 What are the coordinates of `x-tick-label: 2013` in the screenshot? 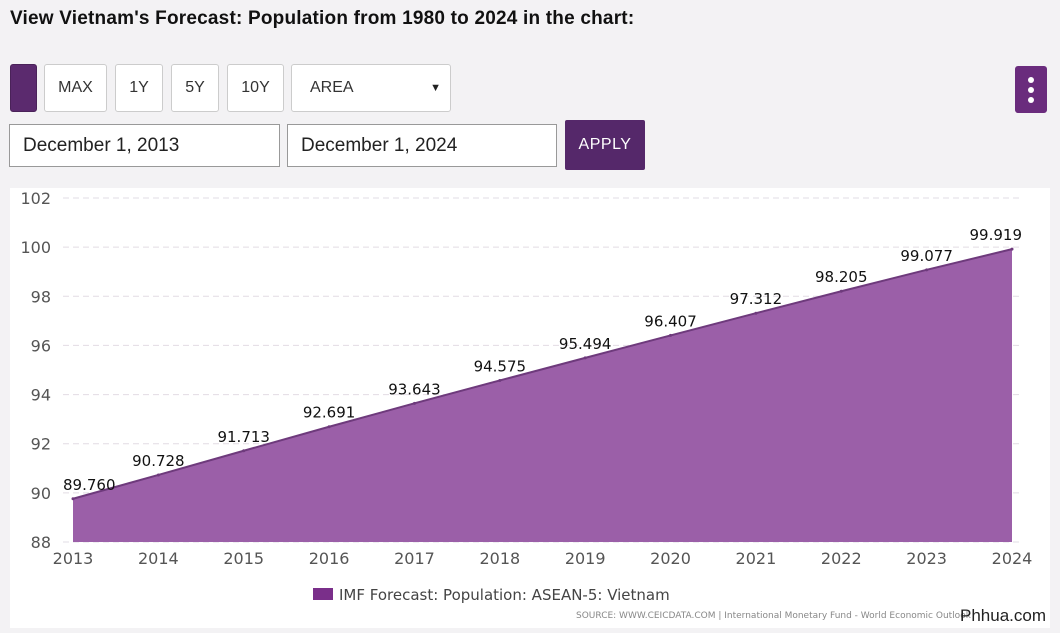 It's located at (73, 558).